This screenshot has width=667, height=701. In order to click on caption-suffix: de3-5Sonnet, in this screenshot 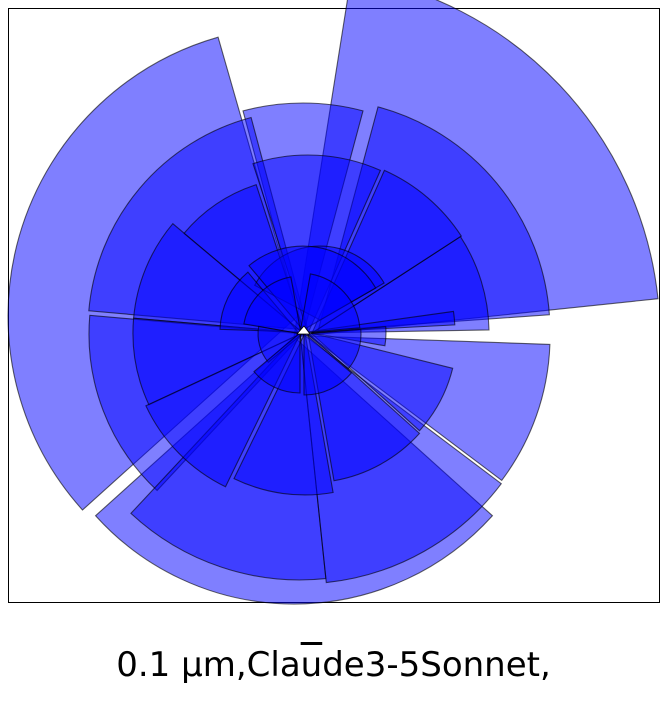, I will do `click(436, 665)`.